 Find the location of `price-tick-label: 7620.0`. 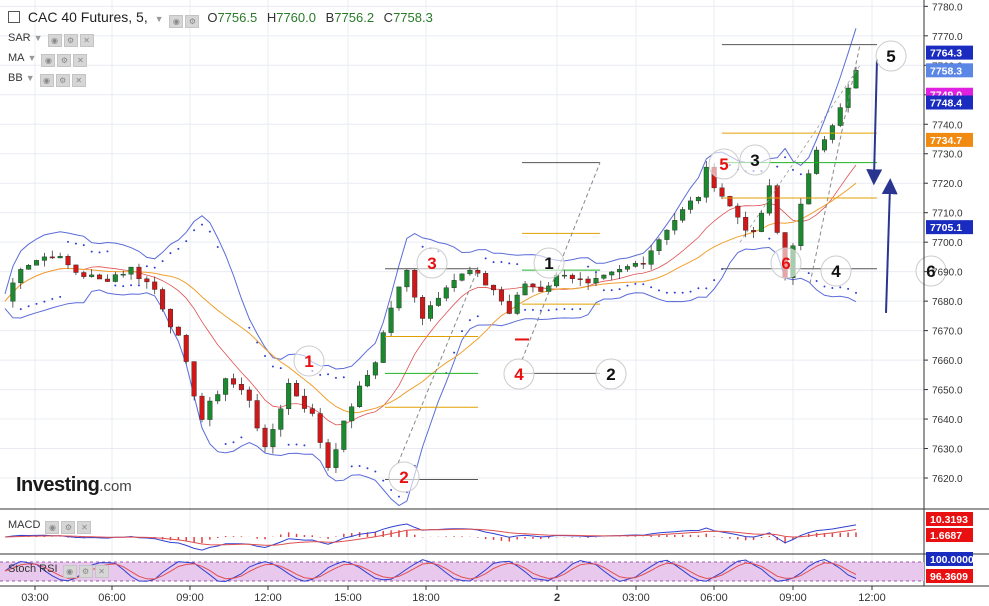

price-tick-label: 7620.0 is located at coordinates (947, 479).